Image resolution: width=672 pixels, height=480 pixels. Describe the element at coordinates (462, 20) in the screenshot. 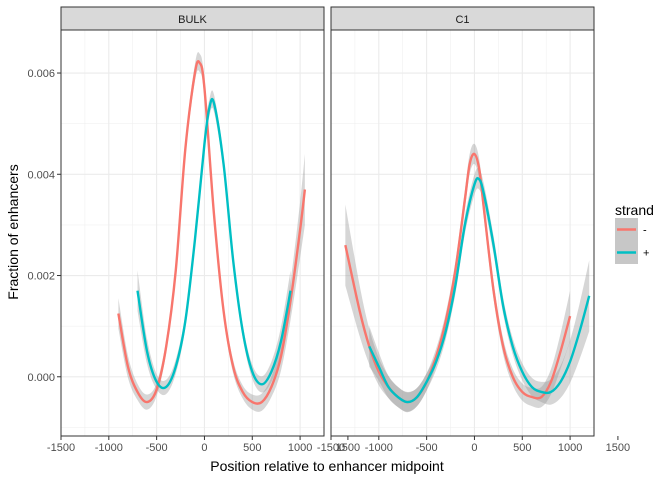

I see `facet-strip-label: C1` at that location.